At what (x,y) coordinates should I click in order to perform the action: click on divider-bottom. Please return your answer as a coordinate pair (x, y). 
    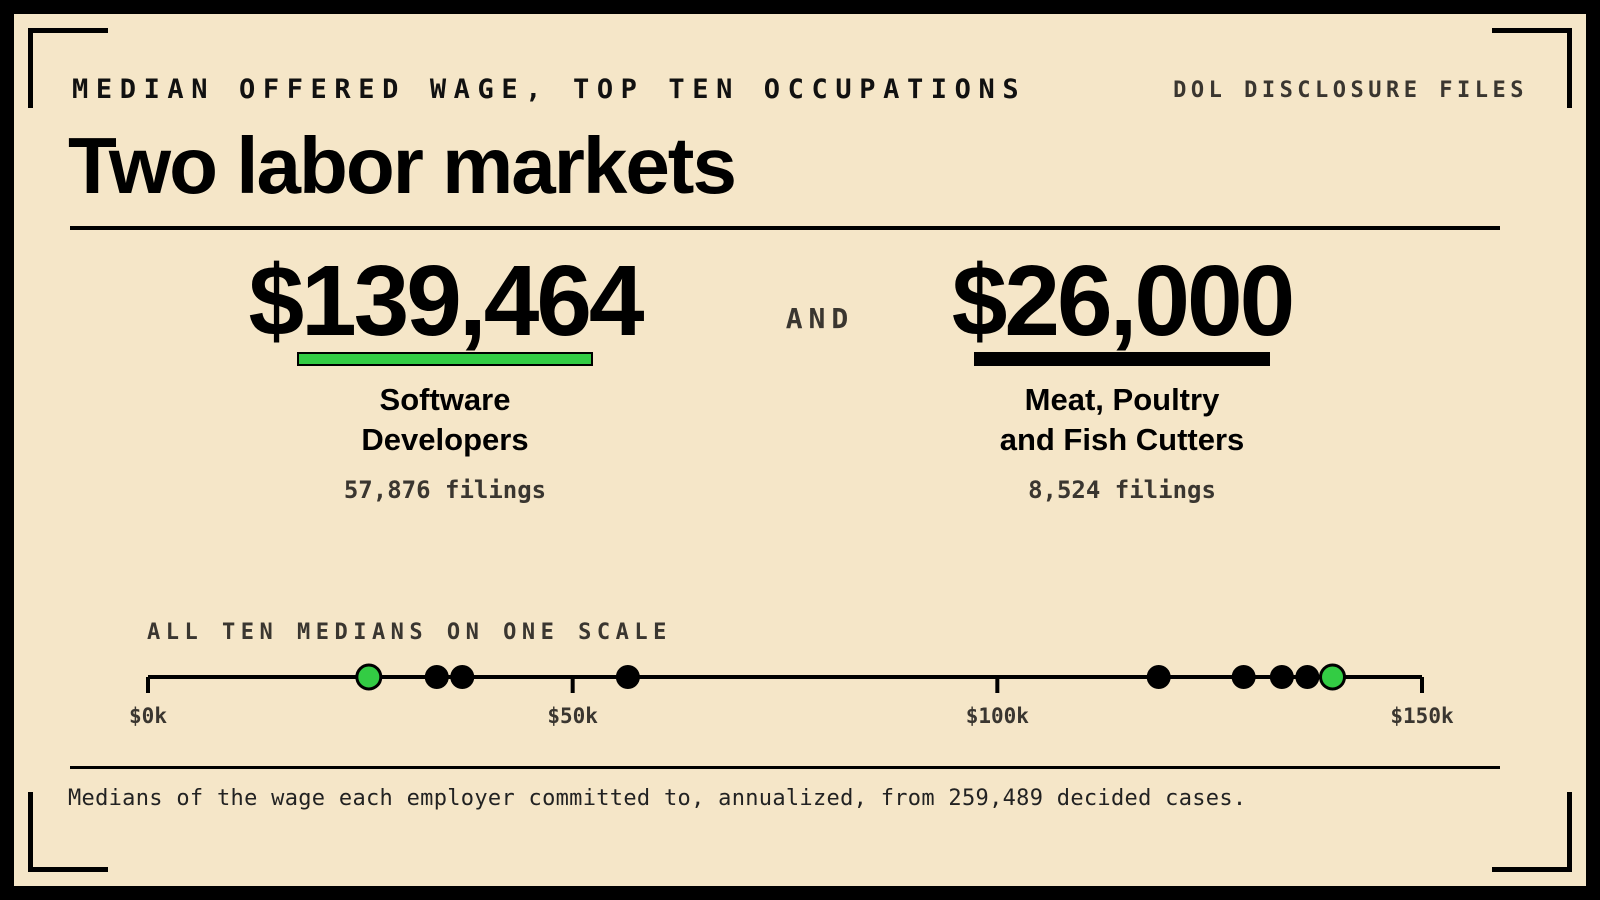
    Looking at the image, I should click on (785, 767).